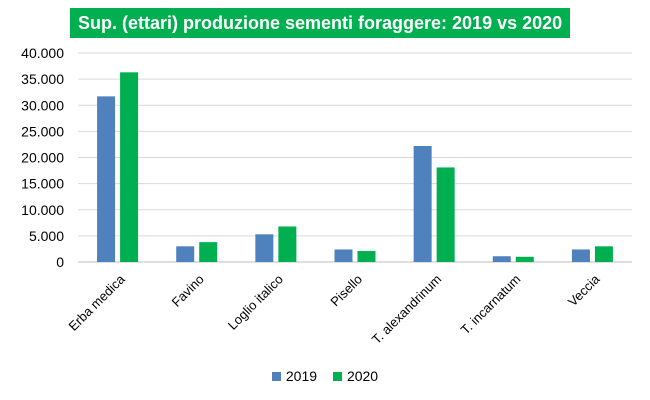 The height and width of the screenshot is (400, 650). I want to click on y-tick-label: 0, so click(60, 262).